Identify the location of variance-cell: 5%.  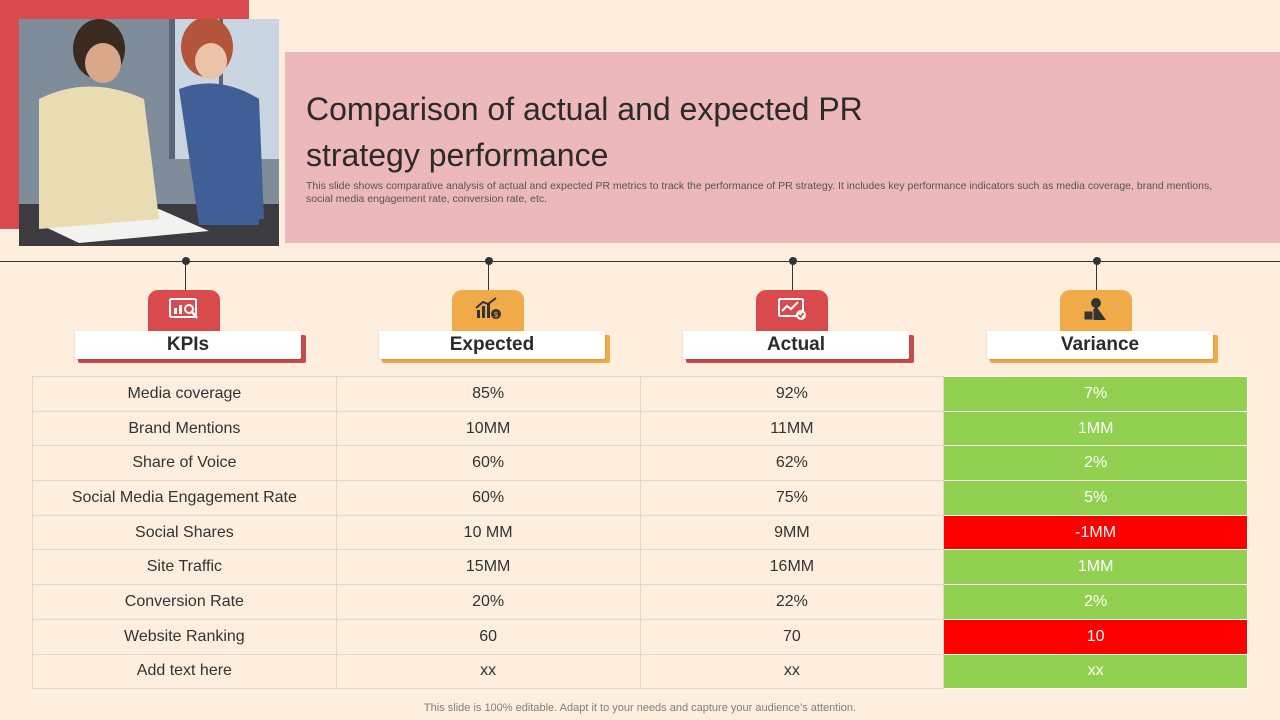
(1095, 498).